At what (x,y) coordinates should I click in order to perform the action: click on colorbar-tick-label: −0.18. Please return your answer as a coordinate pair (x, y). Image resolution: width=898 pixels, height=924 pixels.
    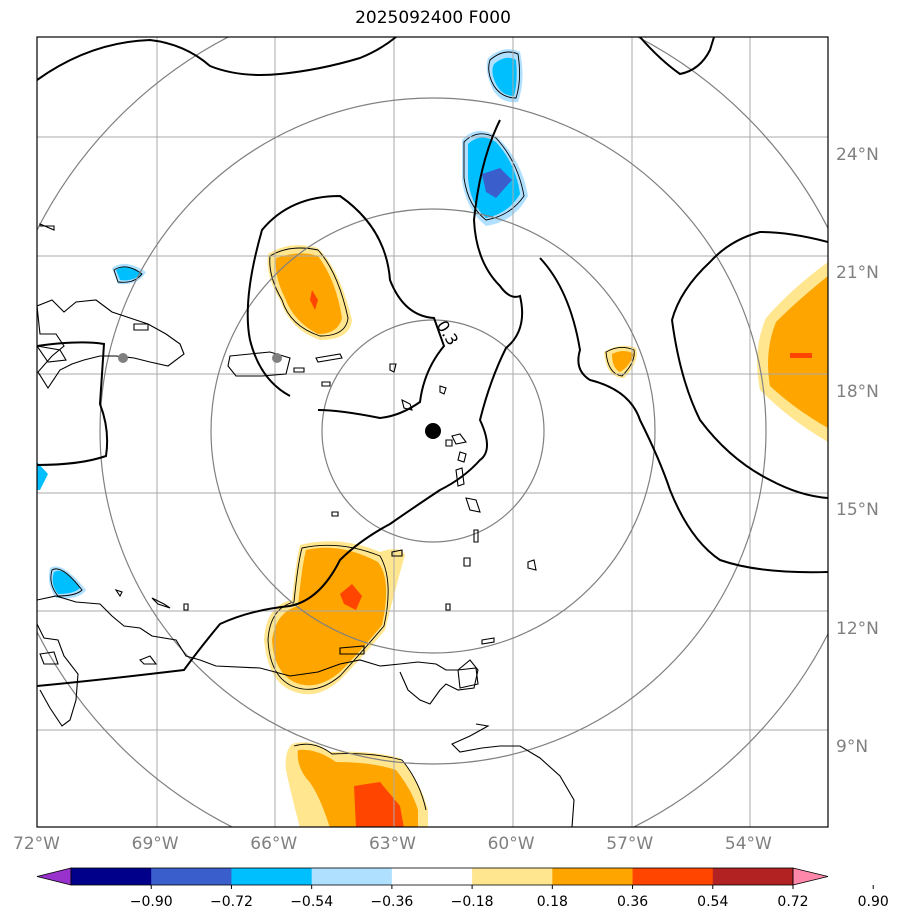
    Looking at the image, I should click on (472, 902).